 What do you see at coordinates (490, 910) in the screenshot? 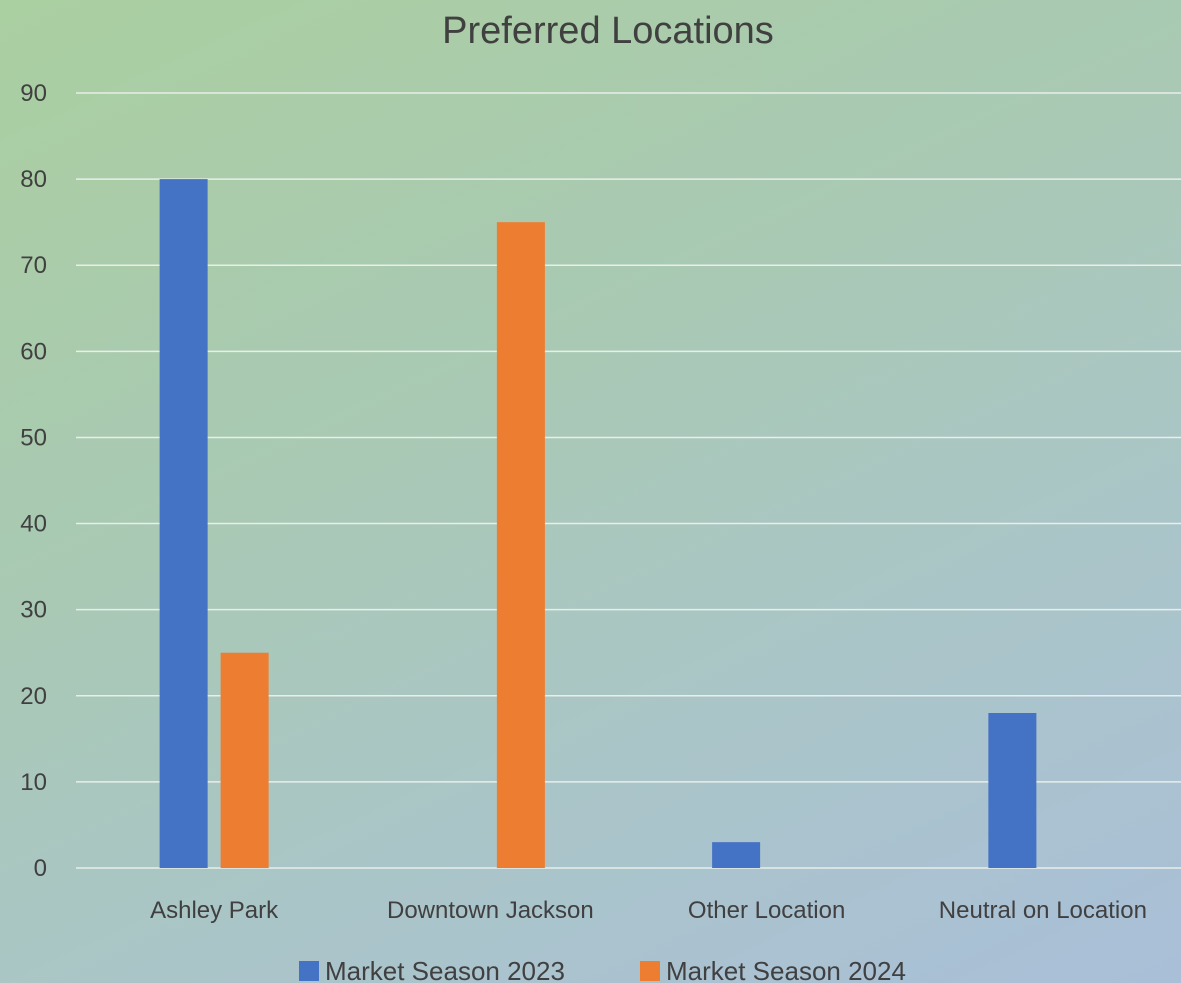
I see `x-category-label: Downtown Jackson` at bounding box center [490, 910].